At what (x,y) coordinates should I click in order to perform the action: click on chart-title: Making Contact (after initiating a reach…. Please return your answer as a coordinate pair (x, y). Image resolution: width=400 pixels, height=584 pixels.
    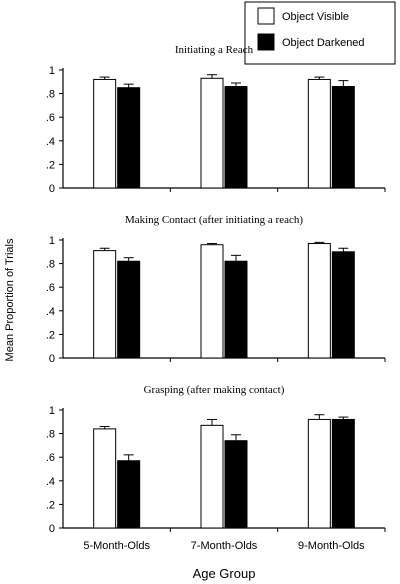
    Looking at the image, I should click on (214, 220).